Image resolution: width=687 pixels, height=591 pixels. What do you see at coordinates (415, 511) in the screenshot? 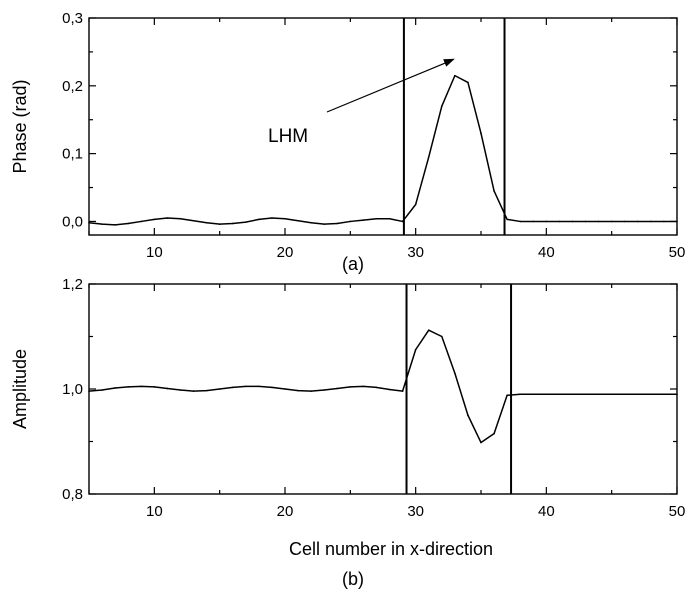
I see `panel-b-x-tick-label: 30` at bounding box center [415, 511].